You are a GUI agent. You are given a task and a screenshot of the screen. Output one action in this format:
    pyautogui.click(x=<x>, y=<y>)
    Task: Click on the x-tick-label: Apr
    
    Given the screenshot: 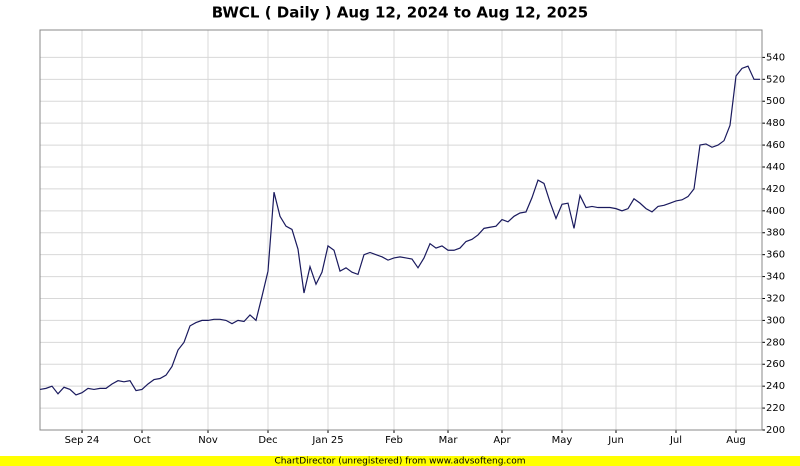 What is the action you would take?
    pyautogui.click(x=502, y=440)
    